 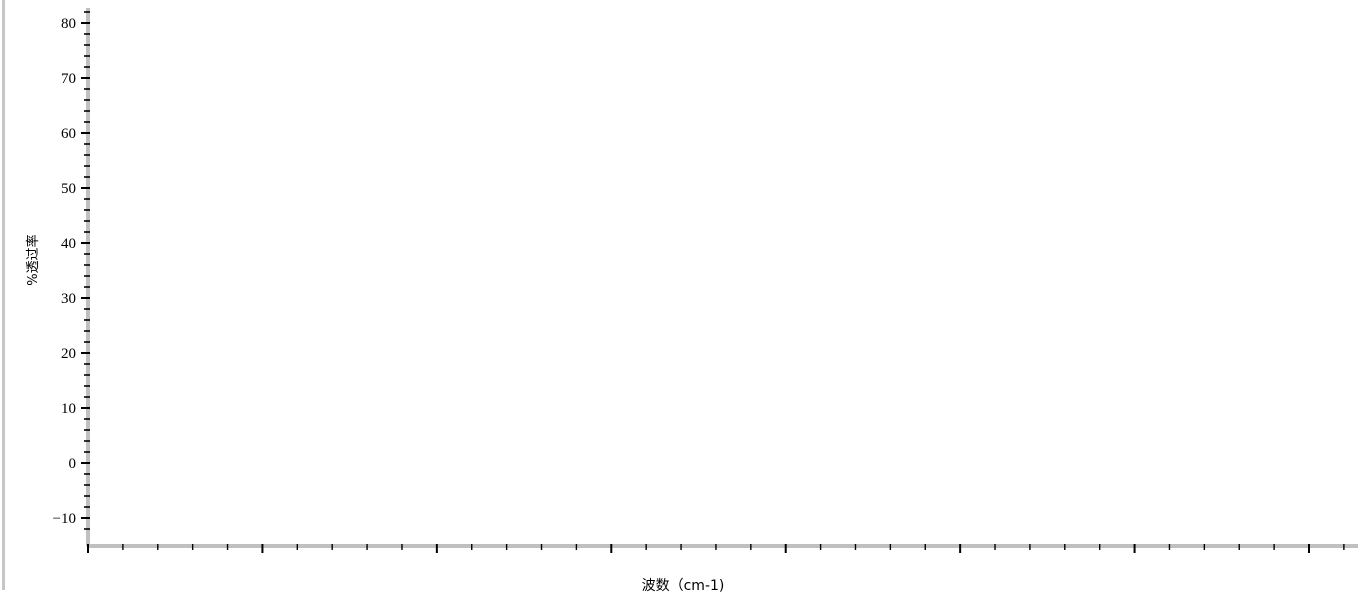 I want to click on svg-text: 70, so click(x=68, y=79).